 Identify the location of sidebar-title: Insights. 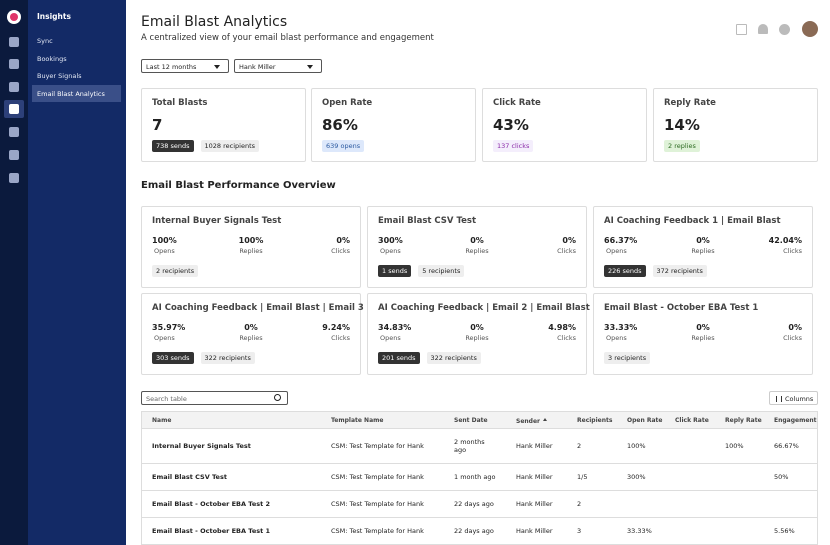
(54, 16).